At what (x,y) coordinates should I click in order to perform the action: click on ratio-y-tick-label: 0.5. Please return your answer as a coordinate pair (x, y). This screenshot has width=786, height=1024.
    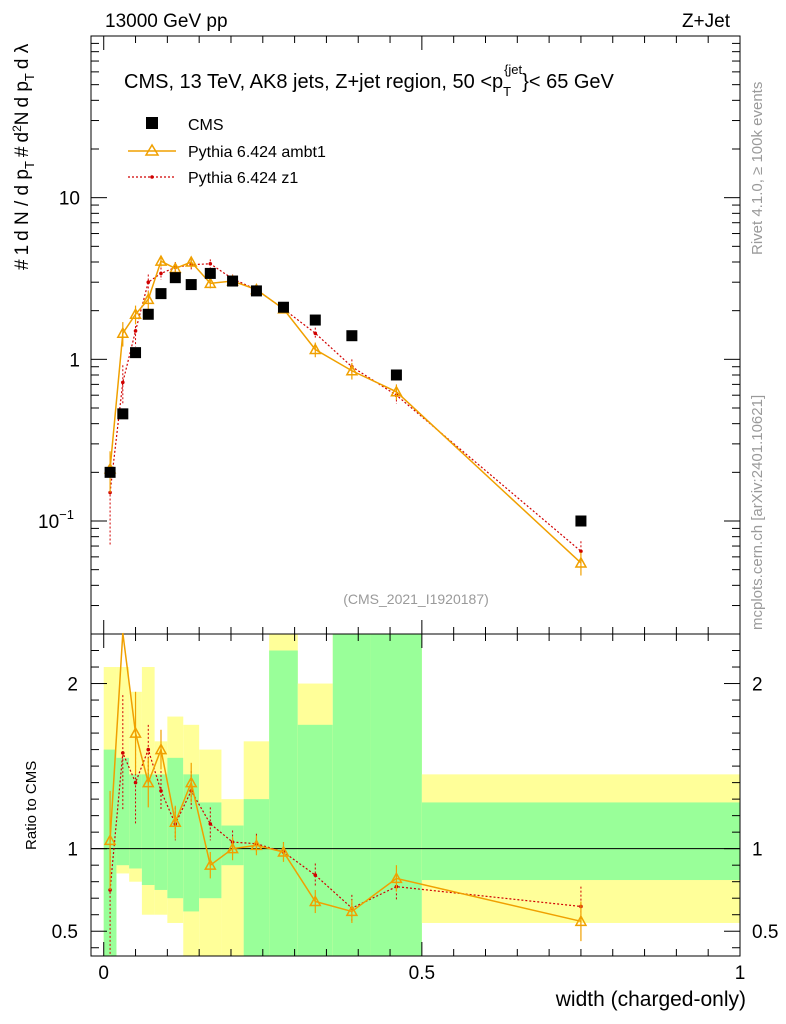
    Looking at the image, I should click on (65, 932).